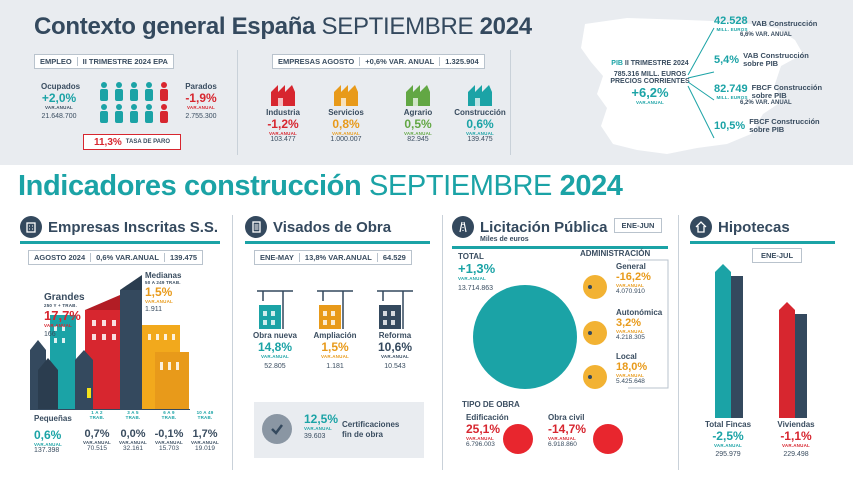  Describe the element at coordinates (567, 429) in the screenshot. I see `tipo-value: -14,7%` at that location.